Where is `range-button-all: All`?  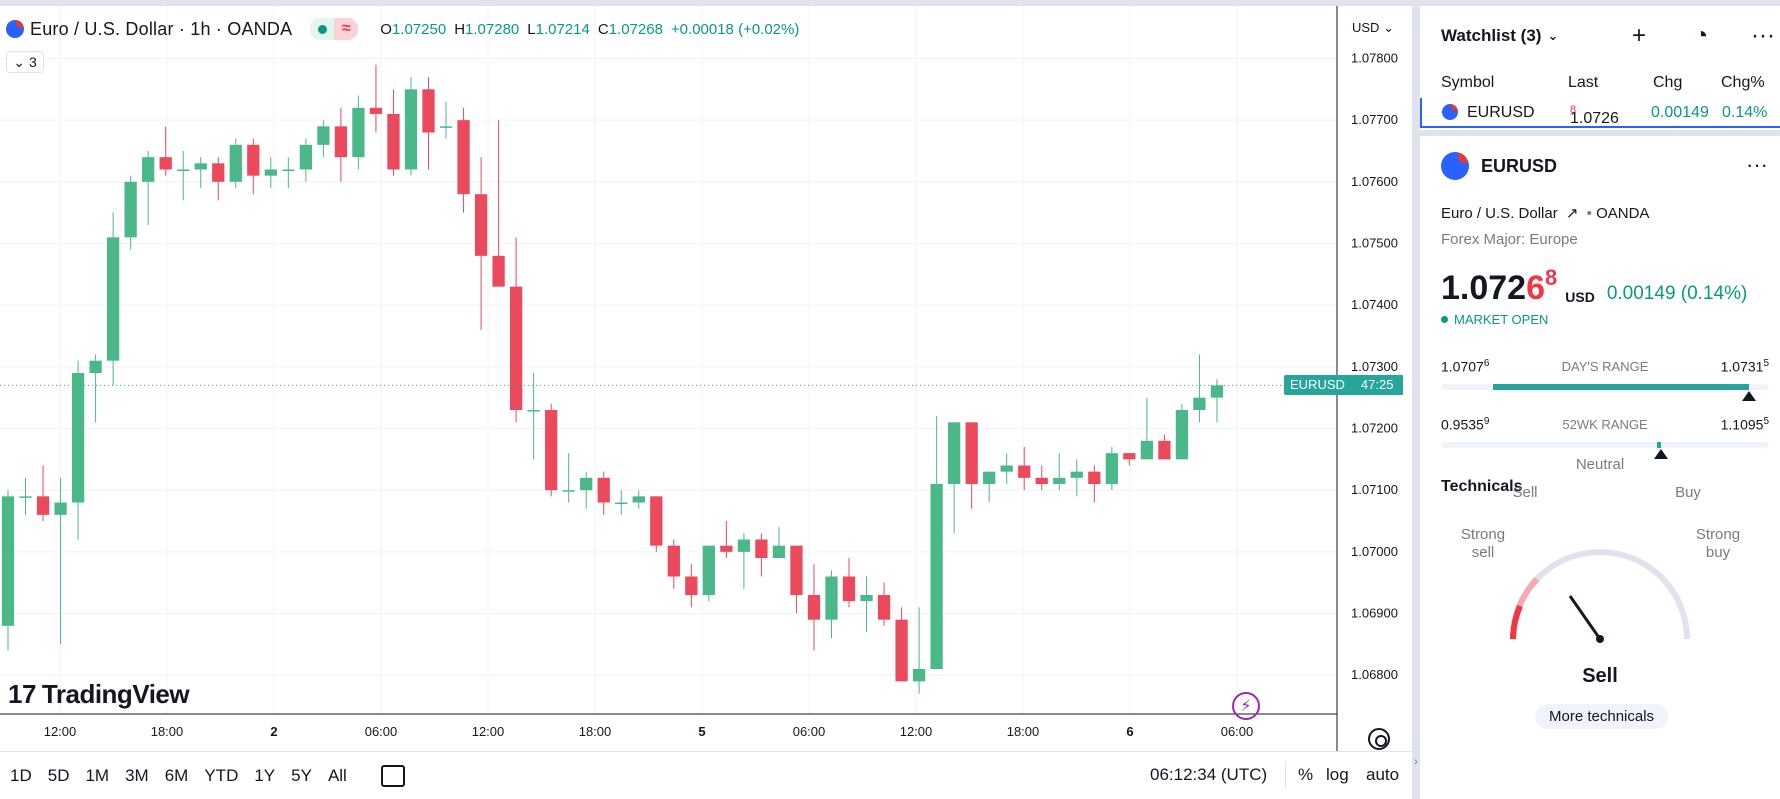
range-button-all: All is located at coordinates (337, 775).